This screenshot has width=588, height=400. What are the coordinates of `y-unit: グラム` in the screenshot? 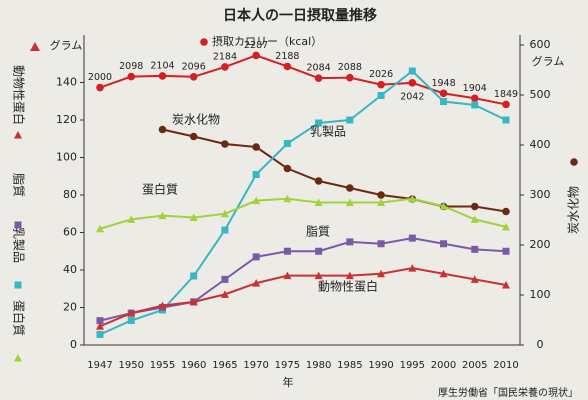 It's located at (66, 45).